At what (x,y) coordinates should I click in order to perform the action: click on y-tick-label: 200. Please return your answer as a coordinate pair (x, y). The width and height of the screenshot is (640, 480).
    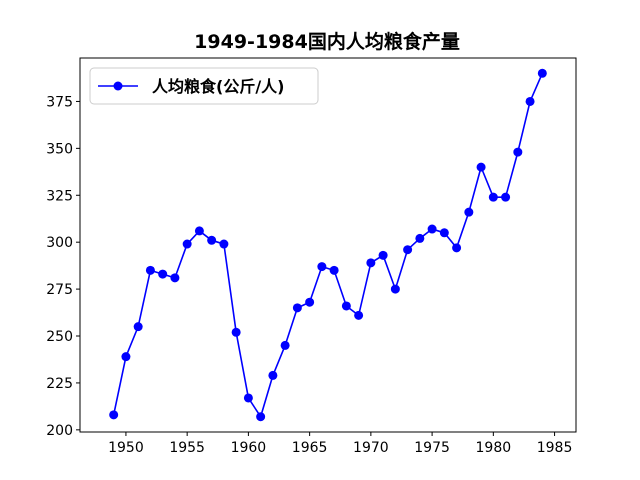
    Looking at the image, I should click on (59, 431).